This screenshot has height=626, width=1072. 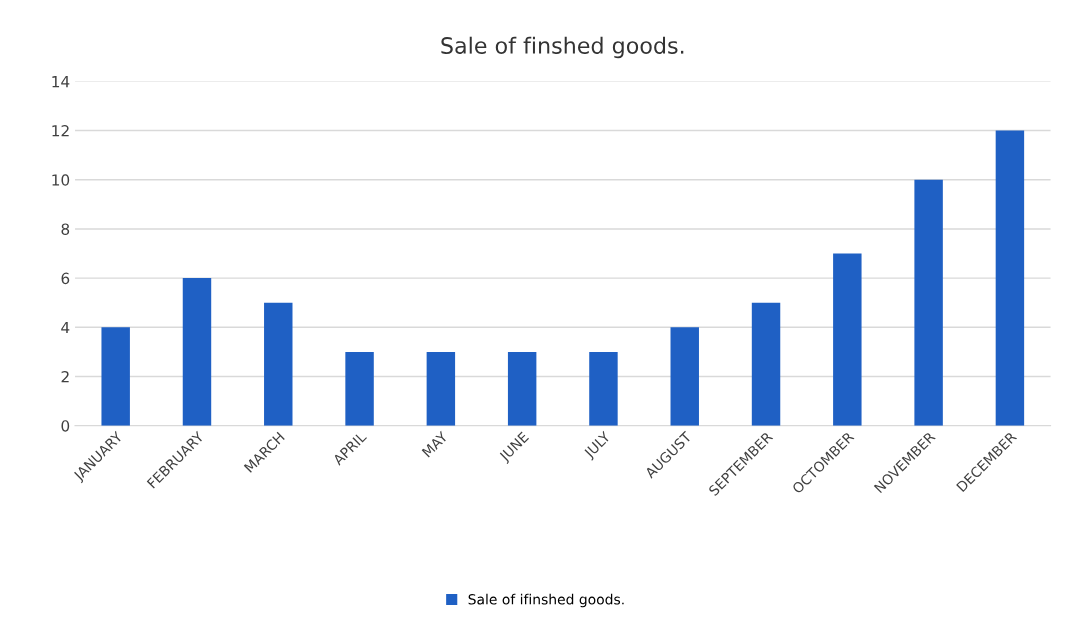 I want to click on legend-label: Sale of ifinshed goods., so click(x=546, y=600).